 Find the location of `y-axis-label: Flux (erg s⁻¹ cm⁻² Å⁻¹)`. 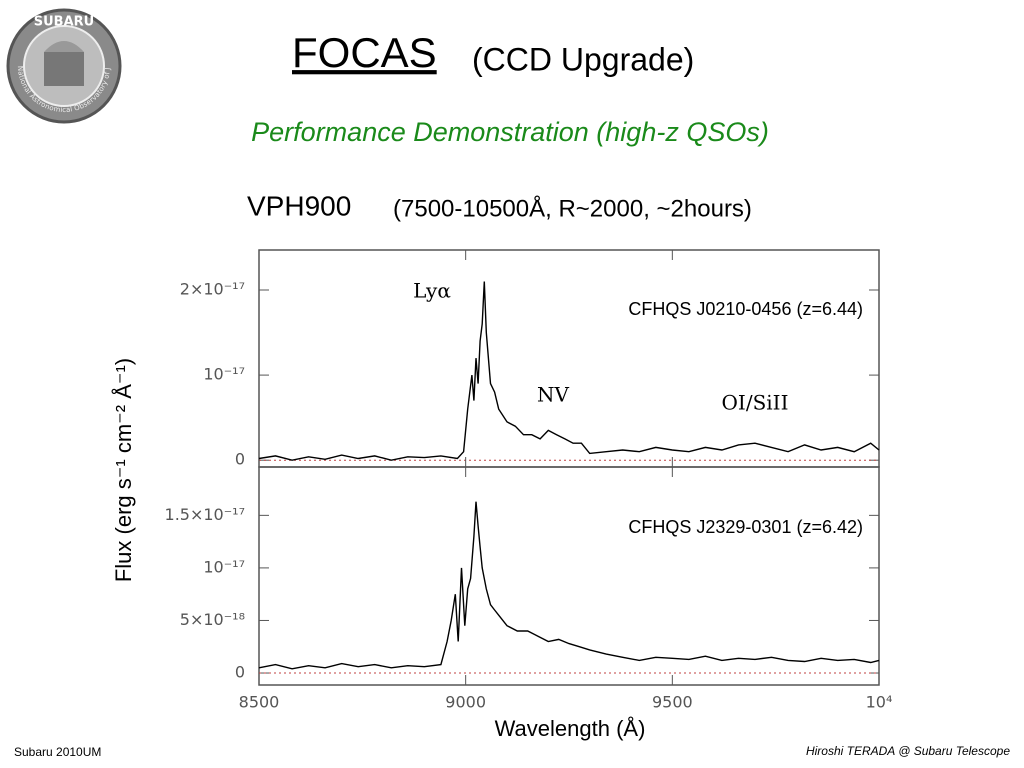

y-axis-label: Flux (erg s⁻¹ cm⁻² Å⁻¹) is located at coordinates (123, 470).